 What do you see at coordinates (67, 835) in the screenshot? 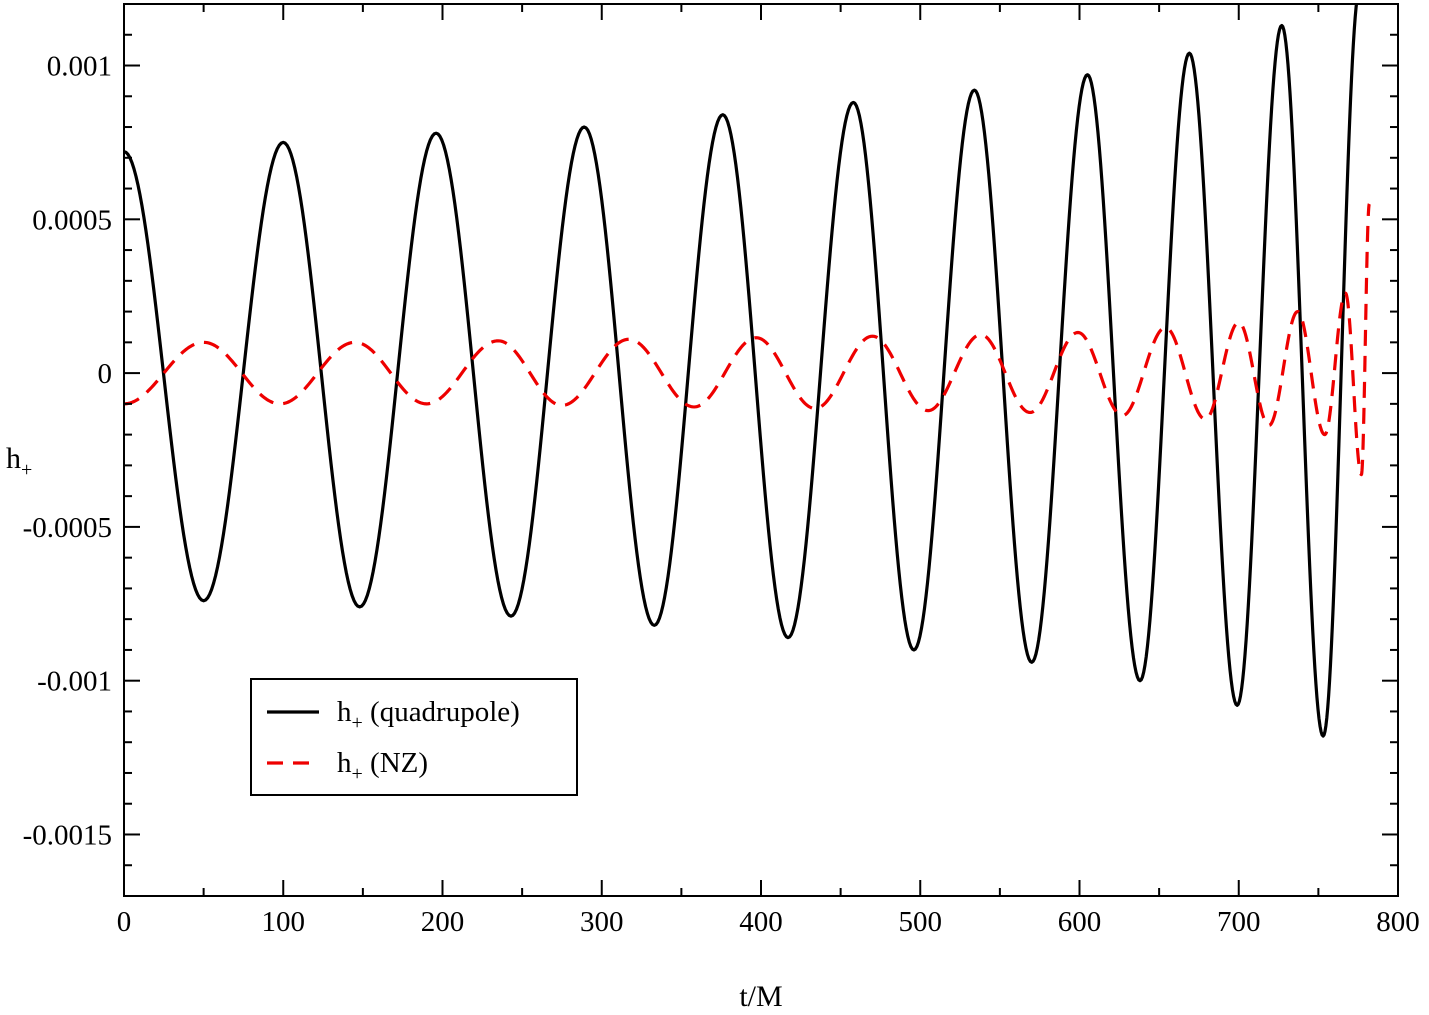
I see `y-tick-label: -0.0015` at bounding box center [67, 835].